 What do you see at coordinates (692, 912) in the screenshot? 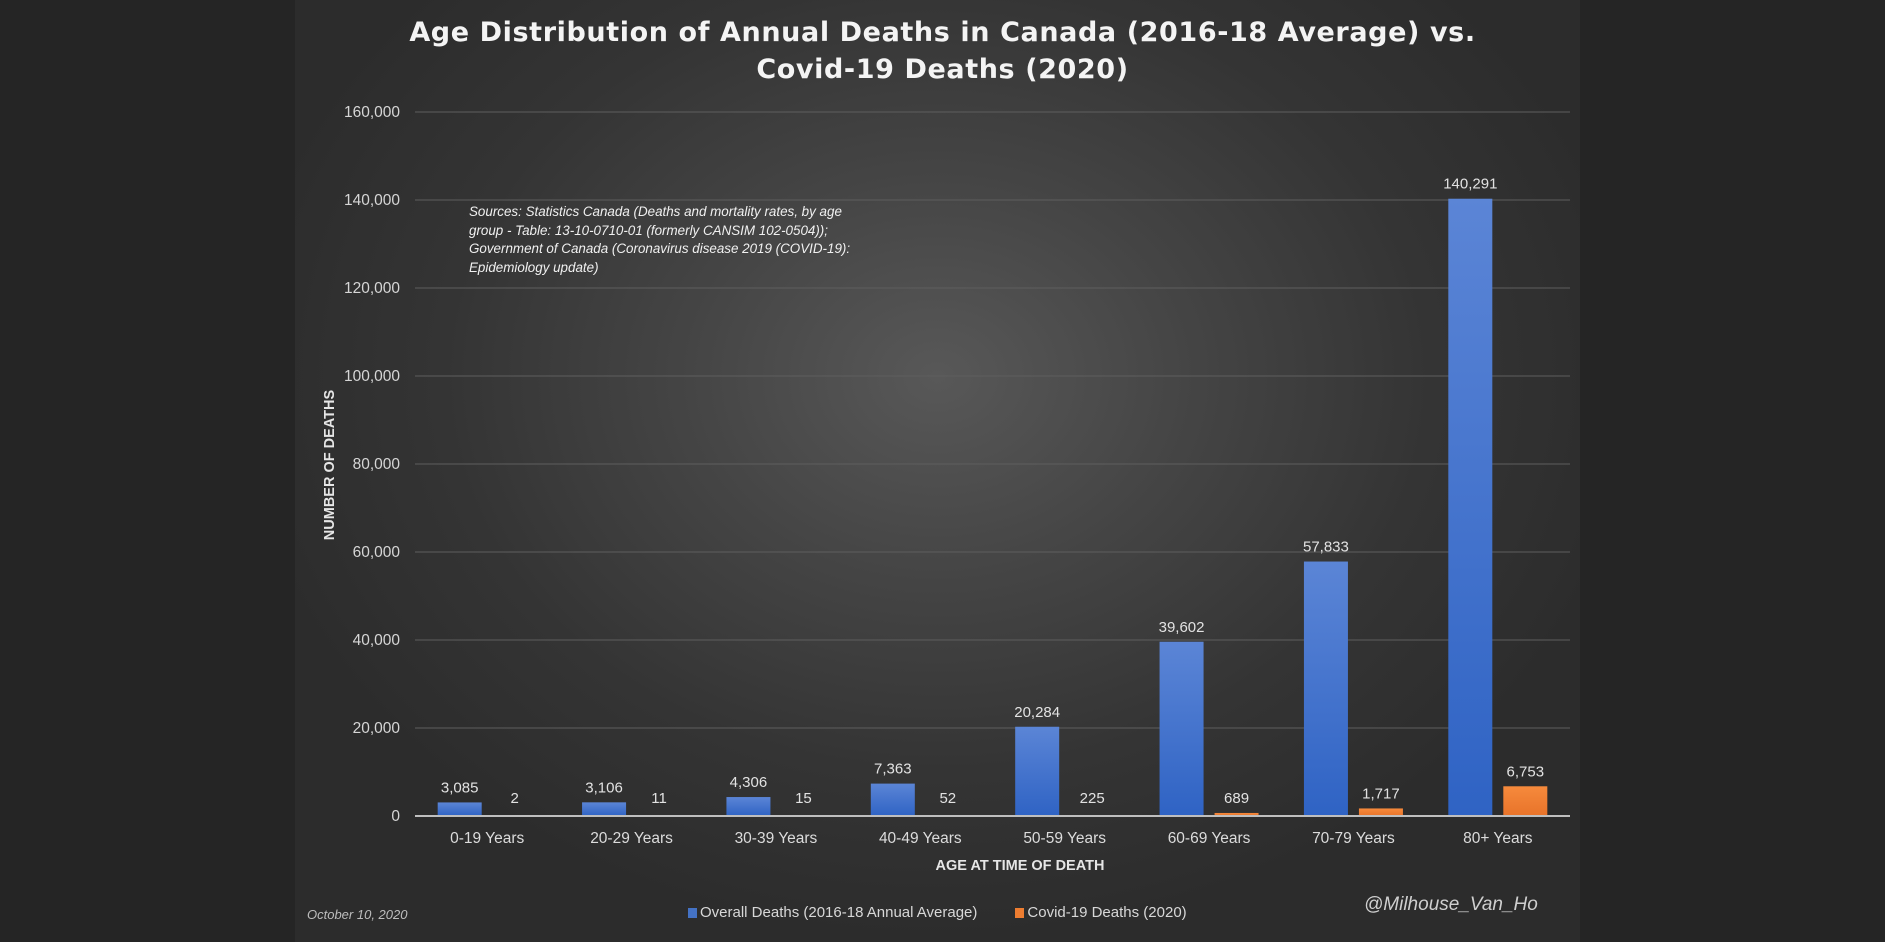
I see `legend-swatch-overall` at bounding box center [692, 912].